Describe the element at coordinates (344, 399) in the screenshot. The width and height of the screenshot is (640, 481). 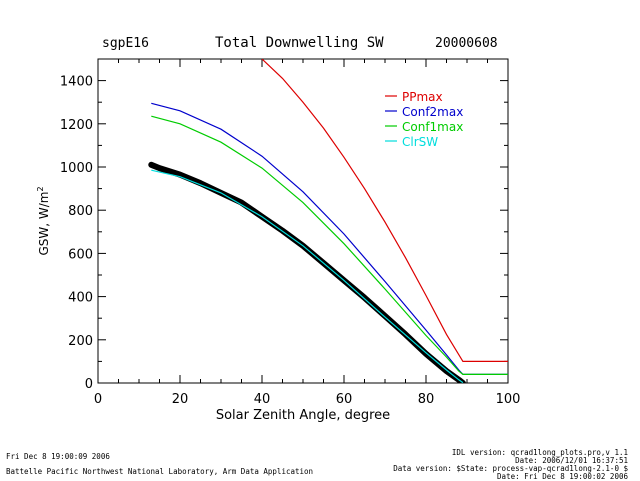
I see `x-tick-label: 60` at that location.